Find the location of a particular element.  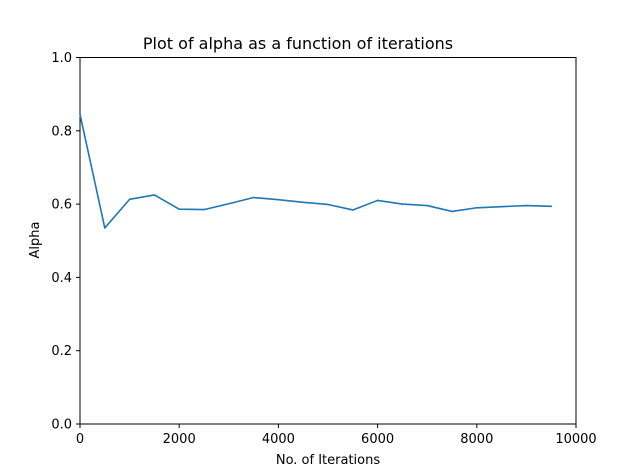

y-tick-label: 0.8 is located at coordinates (61, 131).